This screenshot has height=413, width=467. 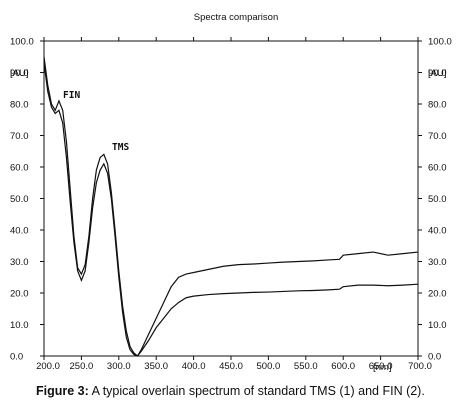 What do you see at coordinates (19, 325) in the screenshot?
I see `y-tick-label-left: 10.0` at bounding box center [19, 325].